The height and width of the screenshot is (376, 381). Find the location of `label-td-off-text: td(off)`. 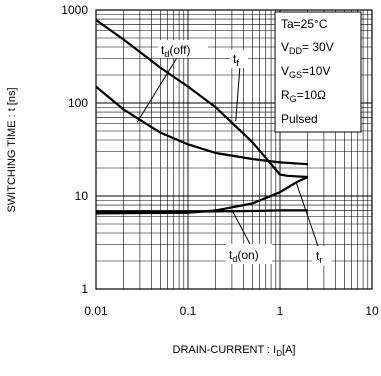

label-td-off-text: td(off) is located at coordinates (175, 51).